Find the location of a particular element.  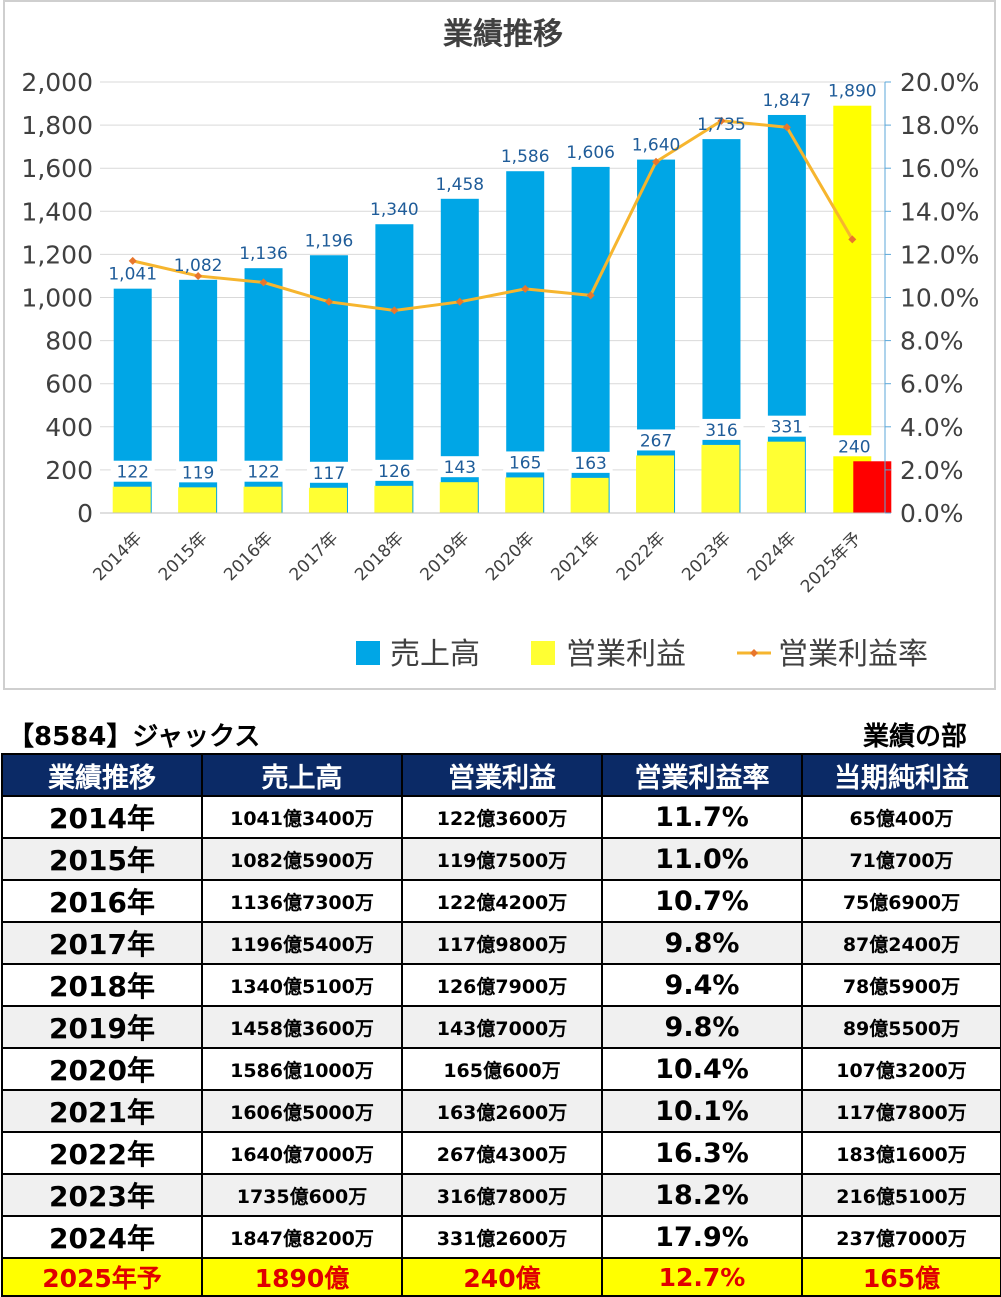

forecast-cell: 1890億 is located at coordinates (302, 1277).